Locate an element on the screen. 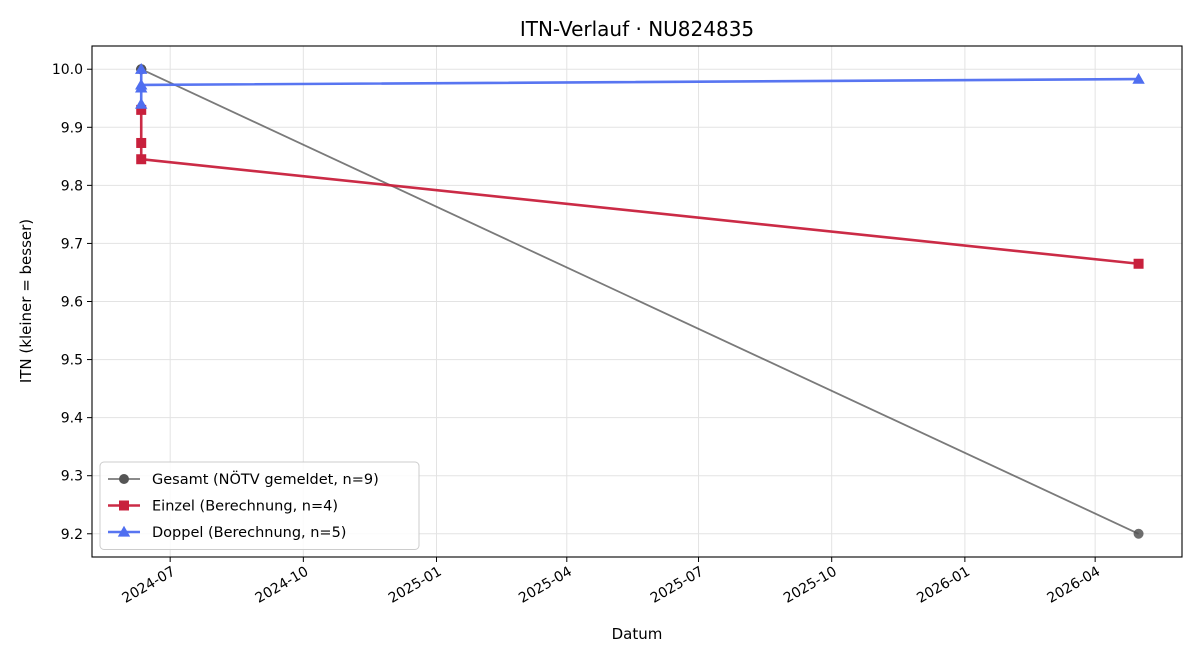  x-tick-label: 2024-10 is located at coordinates (282, 585).